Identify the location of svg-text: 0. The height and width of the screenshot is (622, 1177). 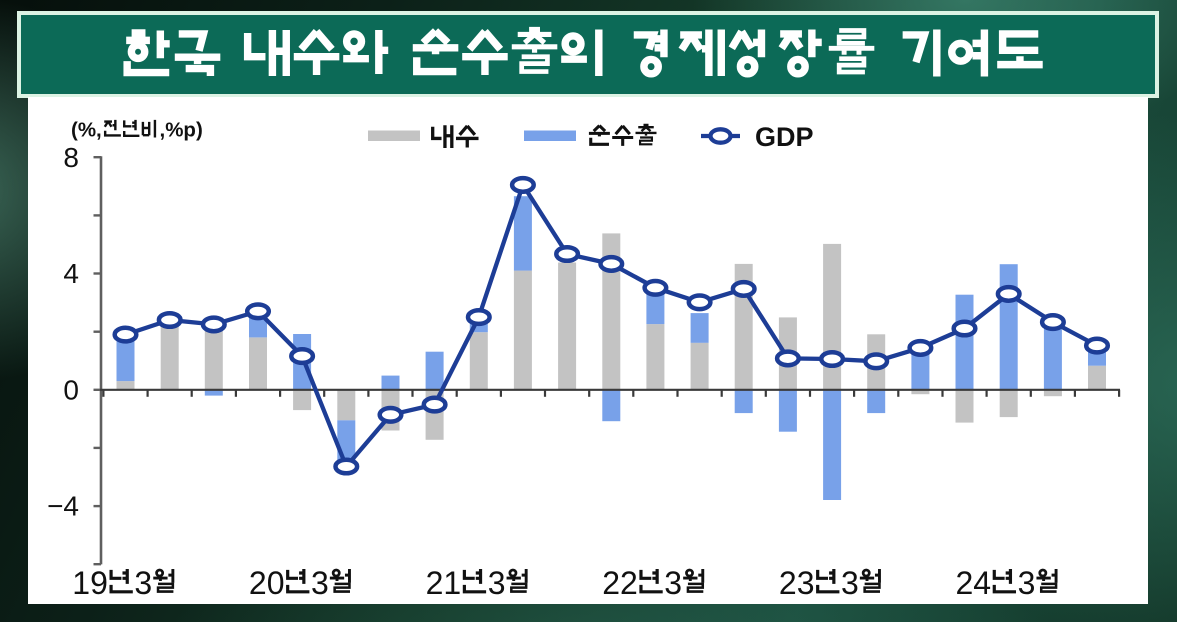
(71, 389).